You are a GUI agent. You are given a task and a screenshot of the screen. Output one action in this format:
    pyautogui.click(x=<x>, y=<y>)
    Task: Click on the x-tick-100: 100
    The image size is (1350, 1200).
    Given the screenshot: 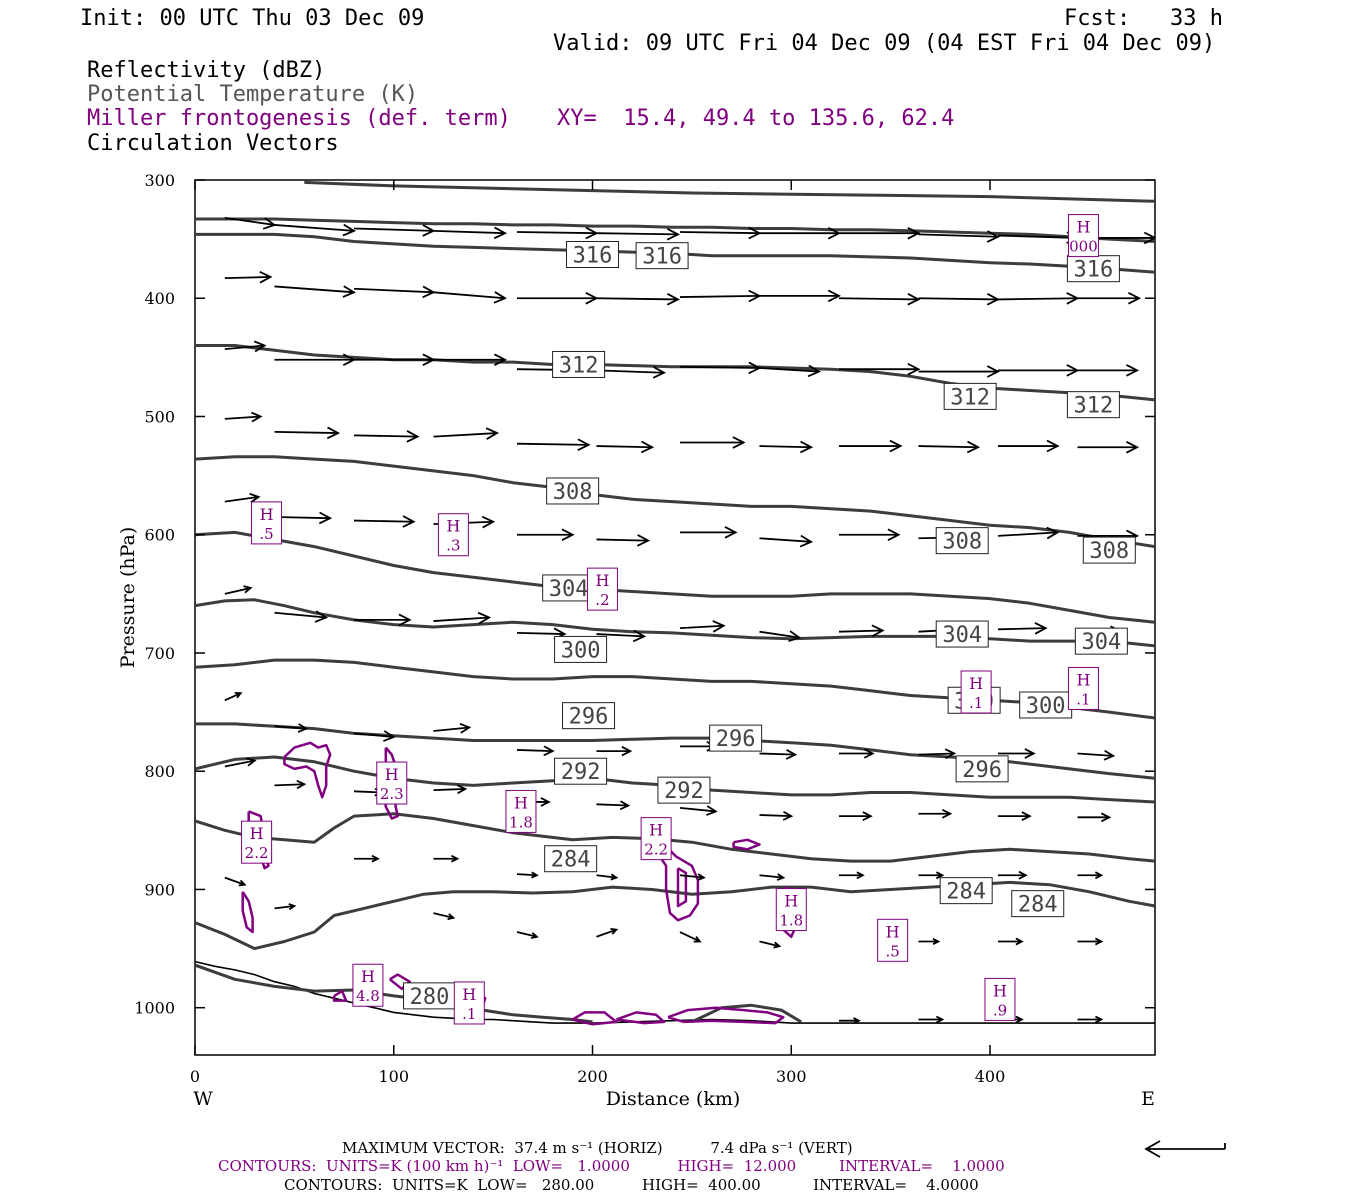 What is the action you would take?
    pyautogui.click(x=393, y=633)
    